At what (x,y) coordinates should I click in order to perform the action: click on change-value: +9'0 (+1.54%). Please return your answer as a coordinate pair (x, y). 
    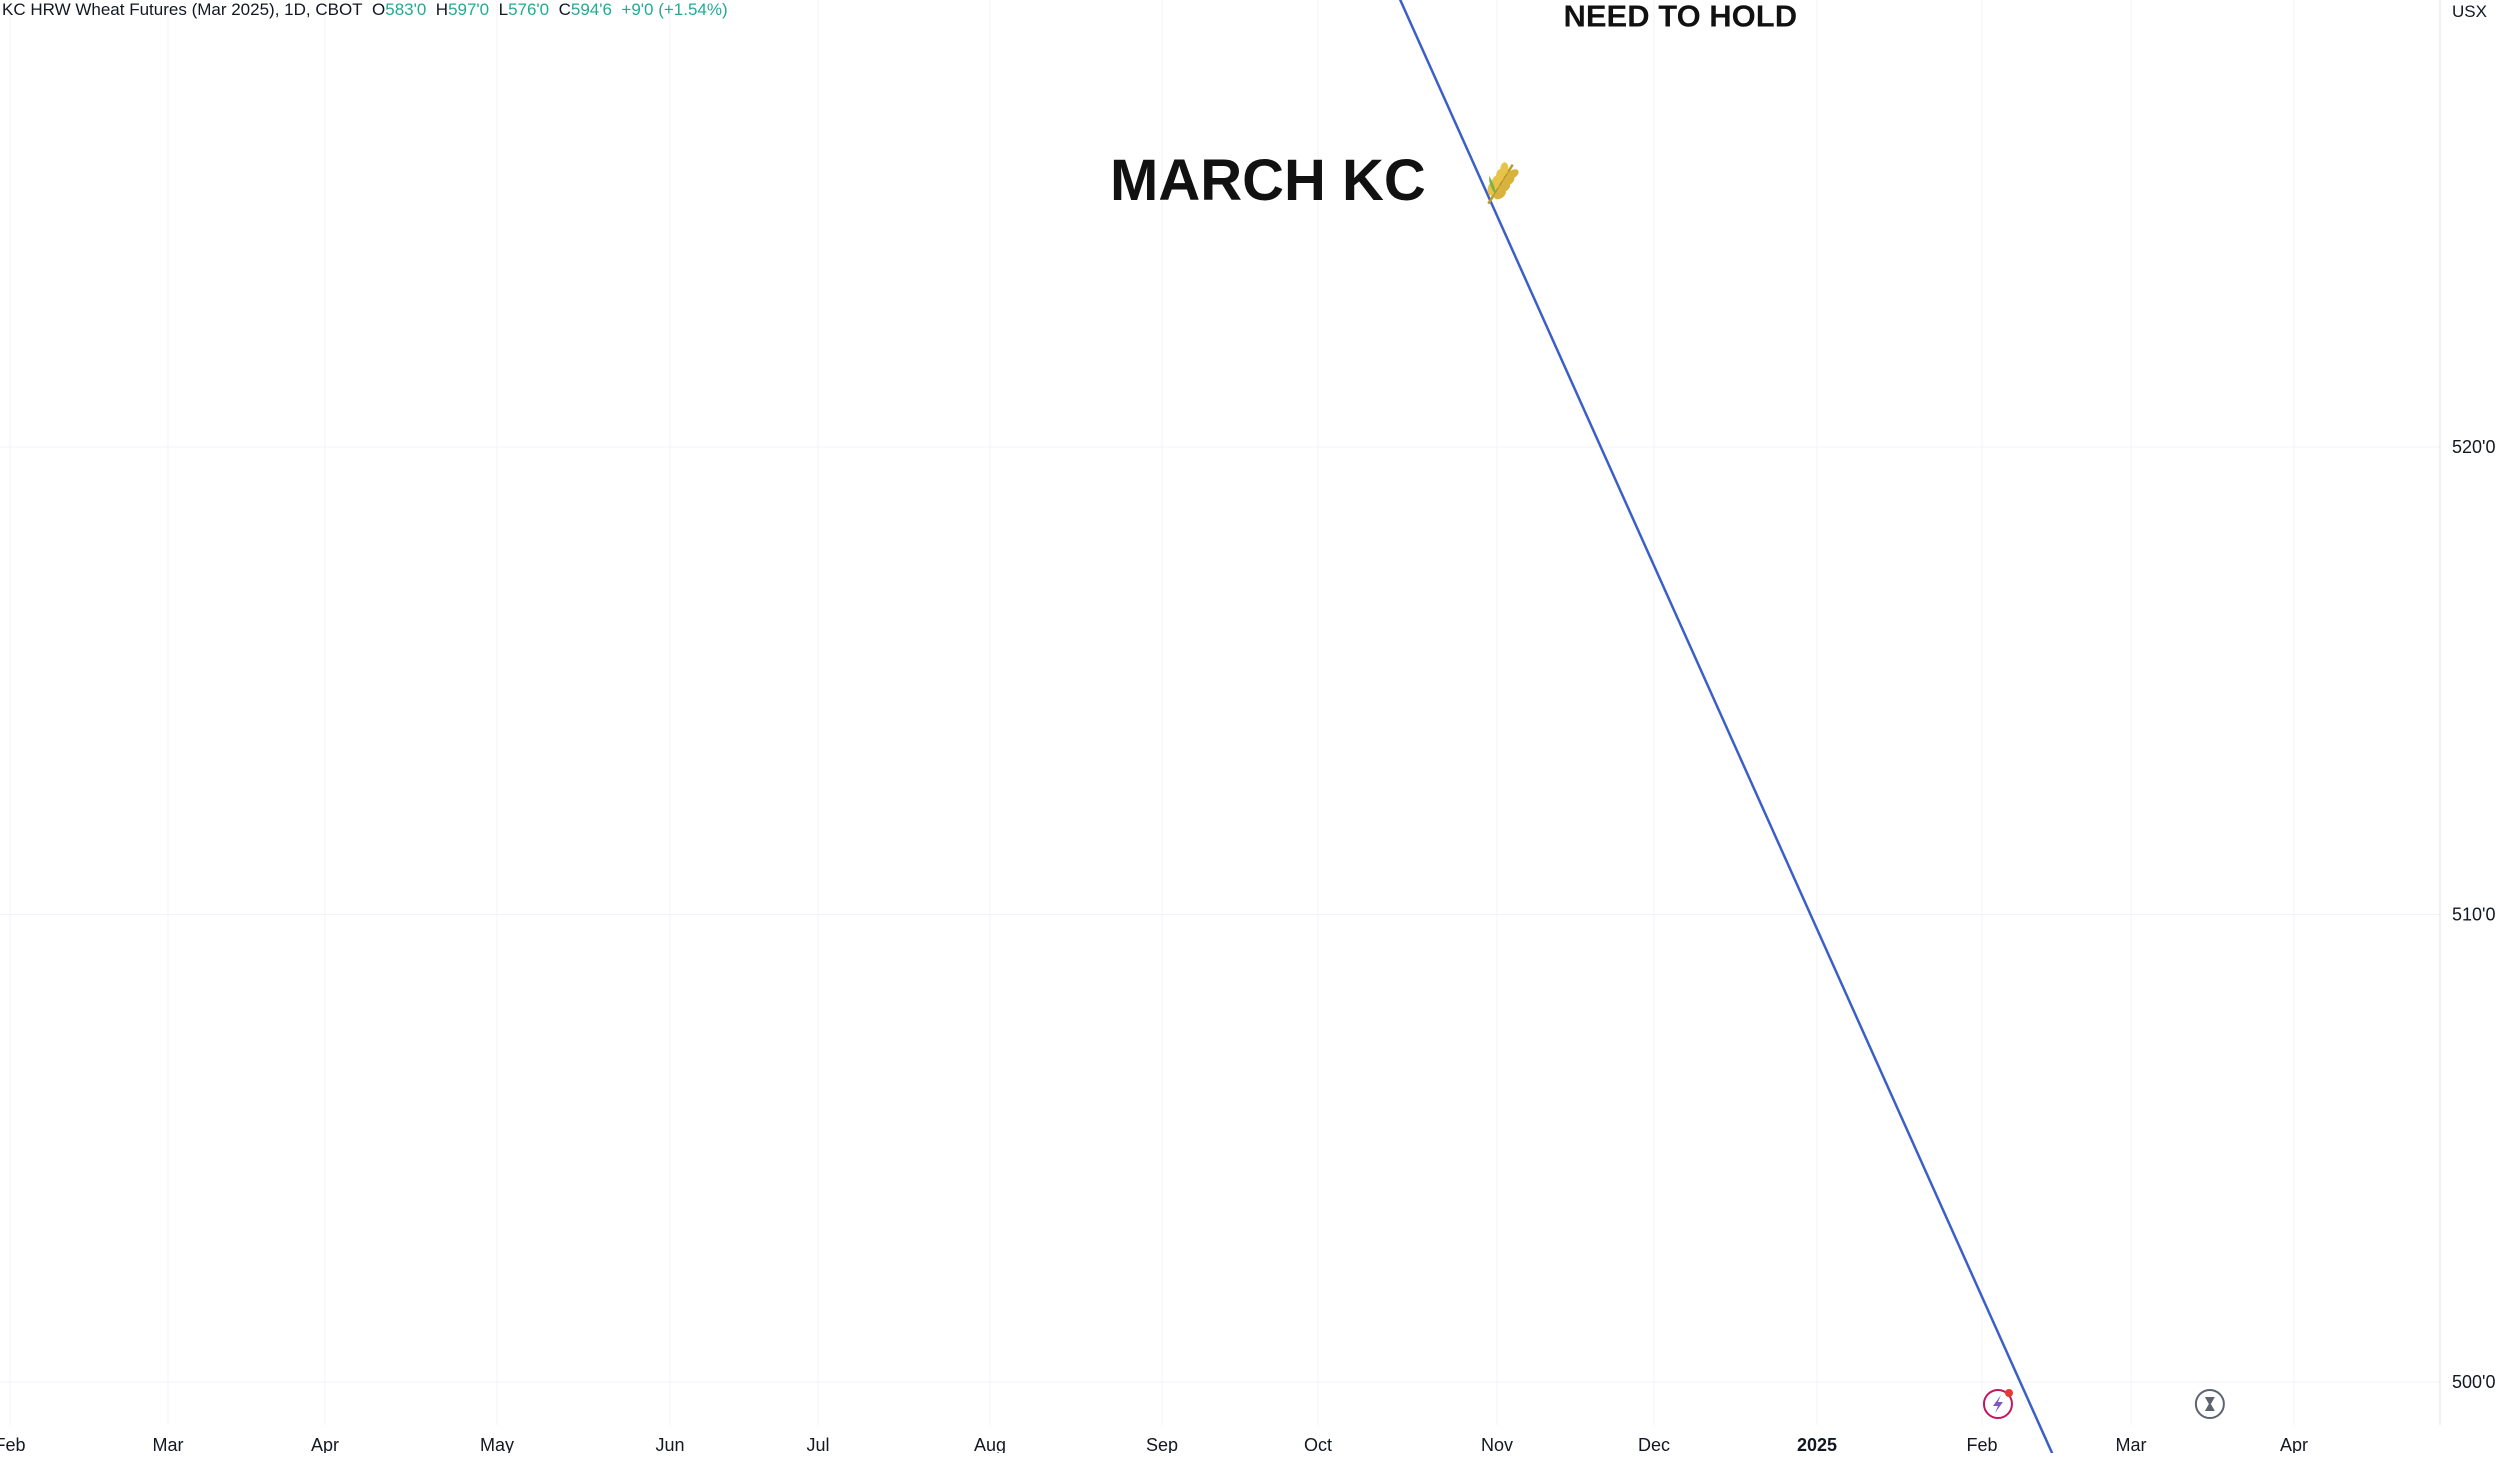
    Looking at the image, I should click on (674, 9).